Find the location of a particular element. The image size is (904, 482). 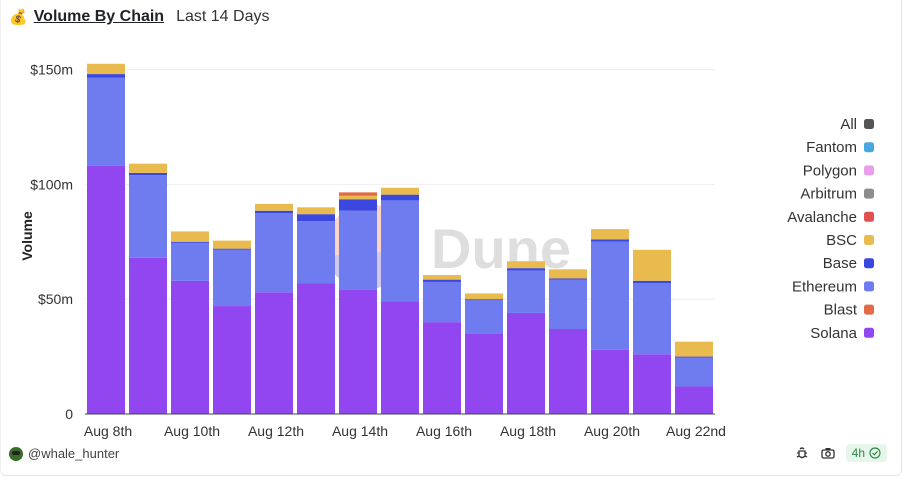

author-link: @whale_hunter is located at coordinates (64, 453).